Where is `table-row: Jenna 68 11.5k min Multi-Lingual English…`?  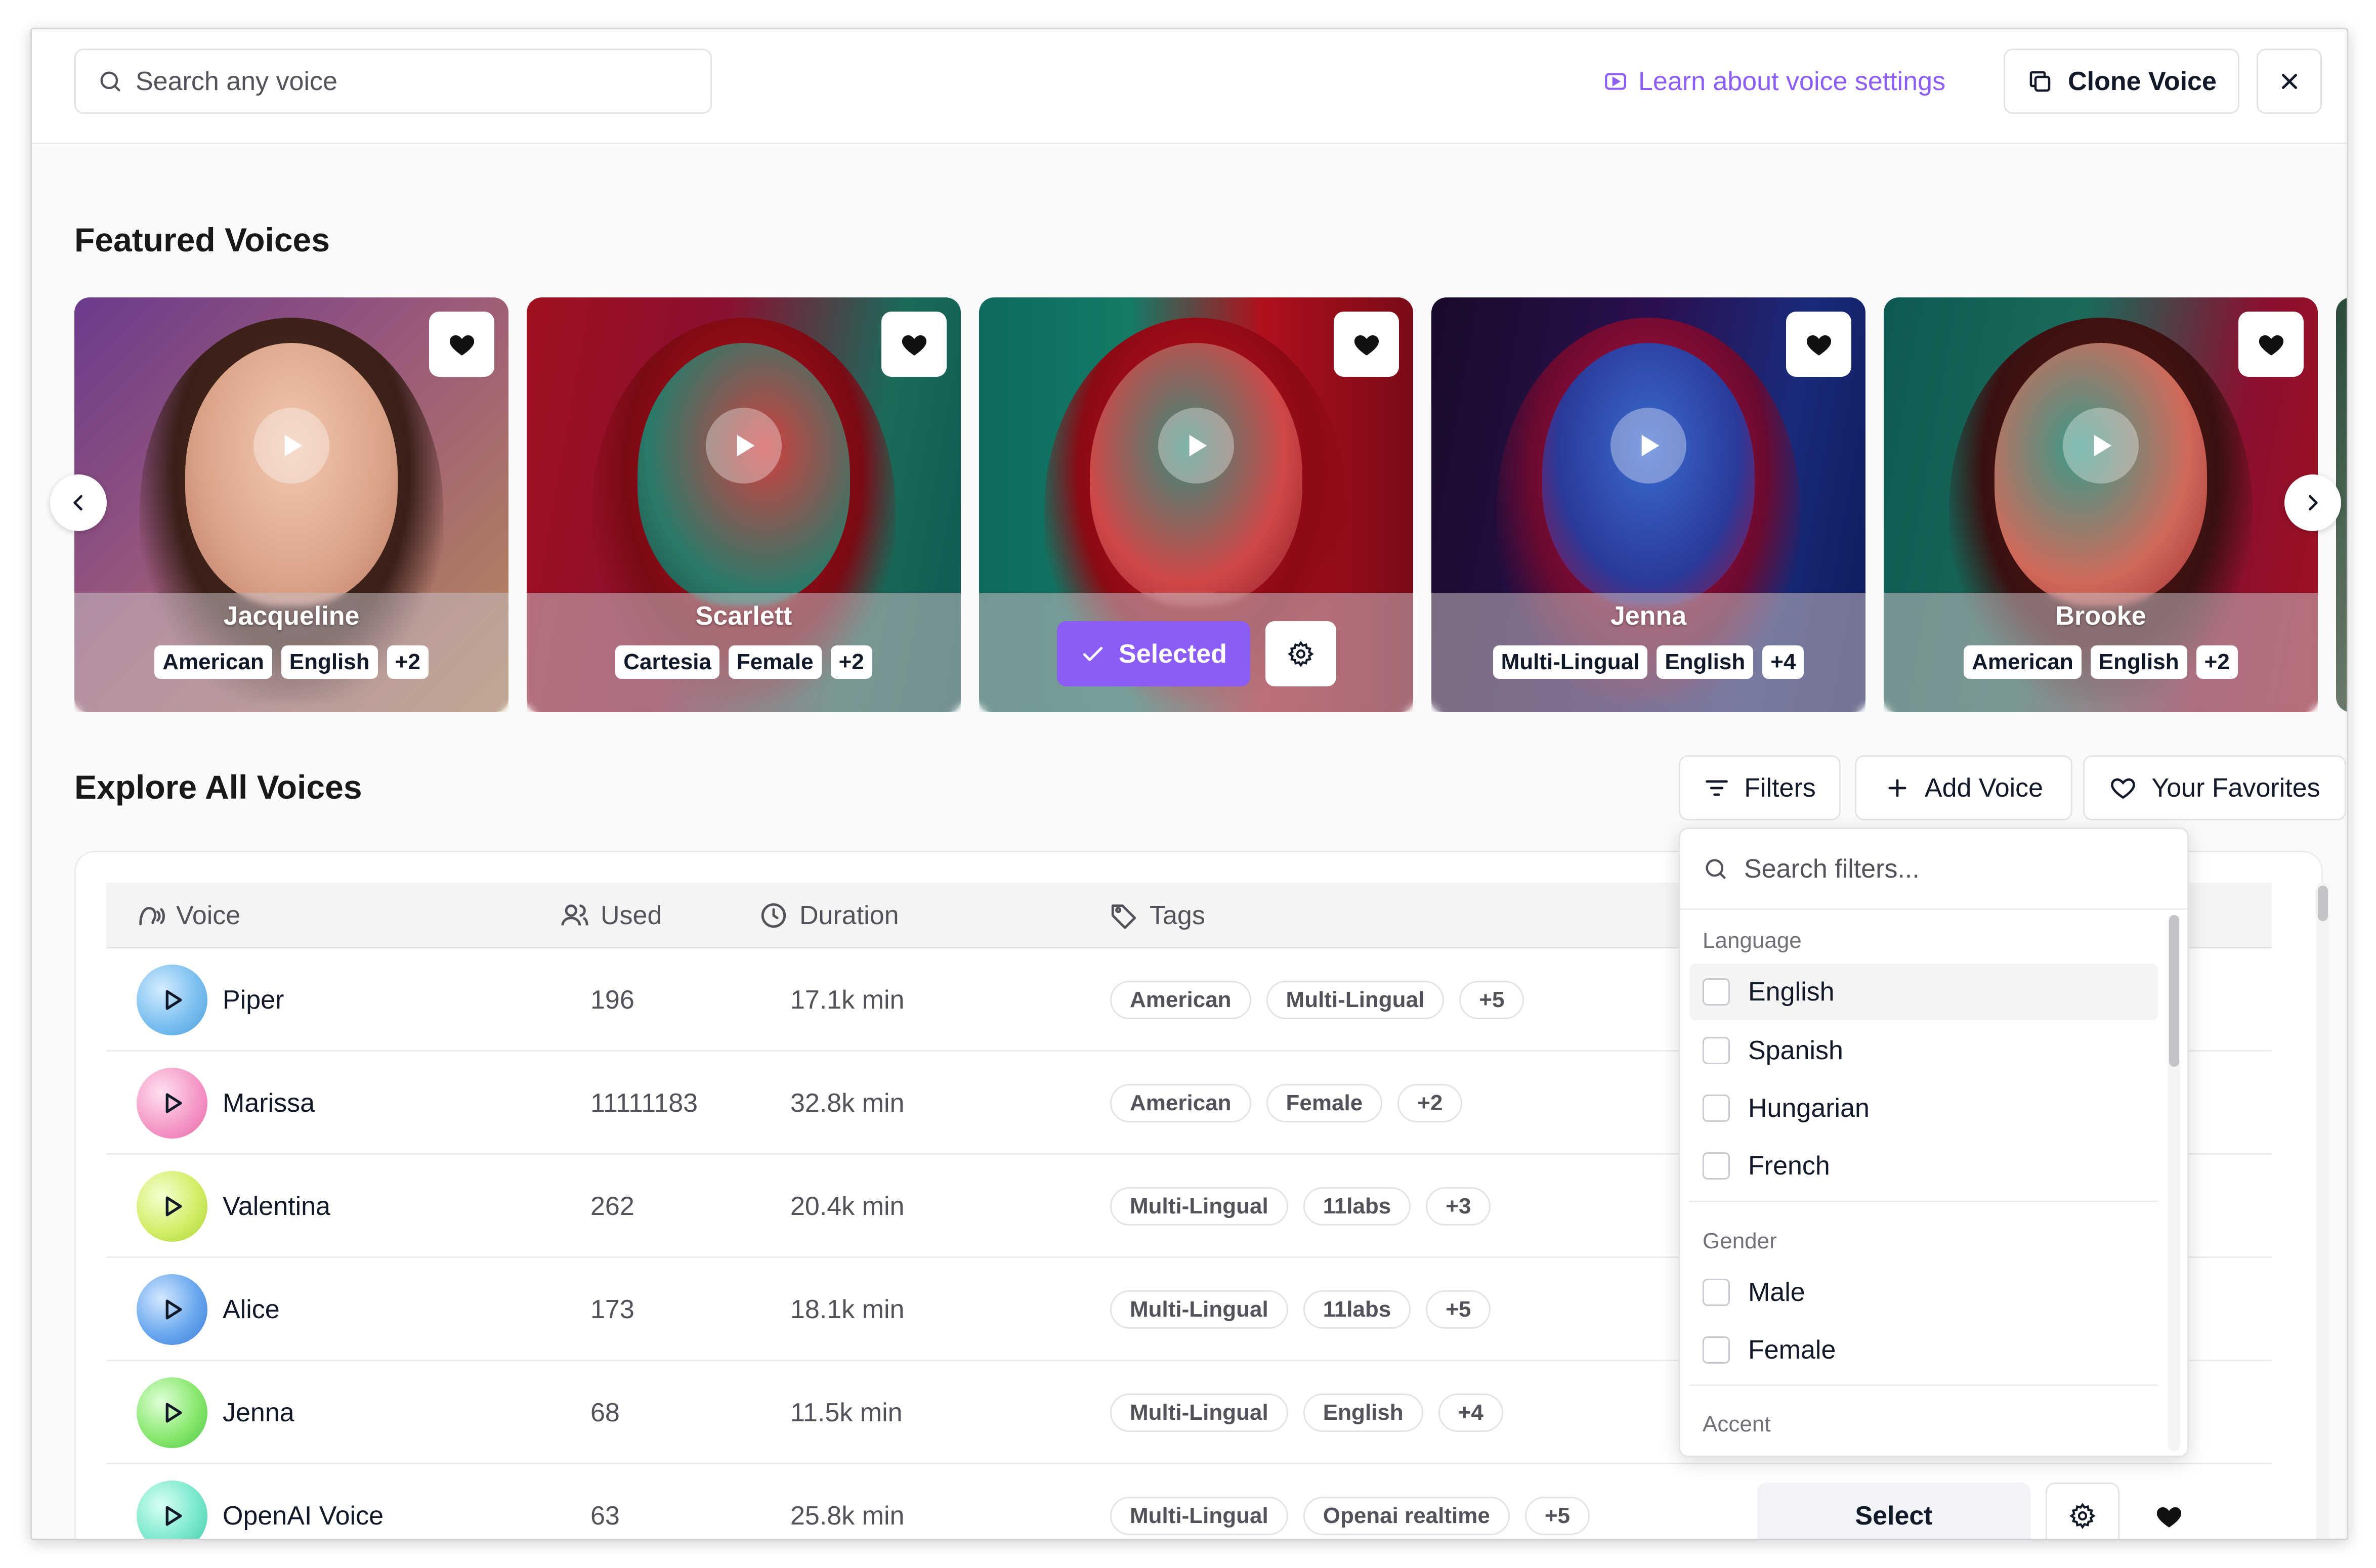
table-row: Jenna 68 11.5k min Multi-Lingual English… is located at coordinates (1189, 1412).